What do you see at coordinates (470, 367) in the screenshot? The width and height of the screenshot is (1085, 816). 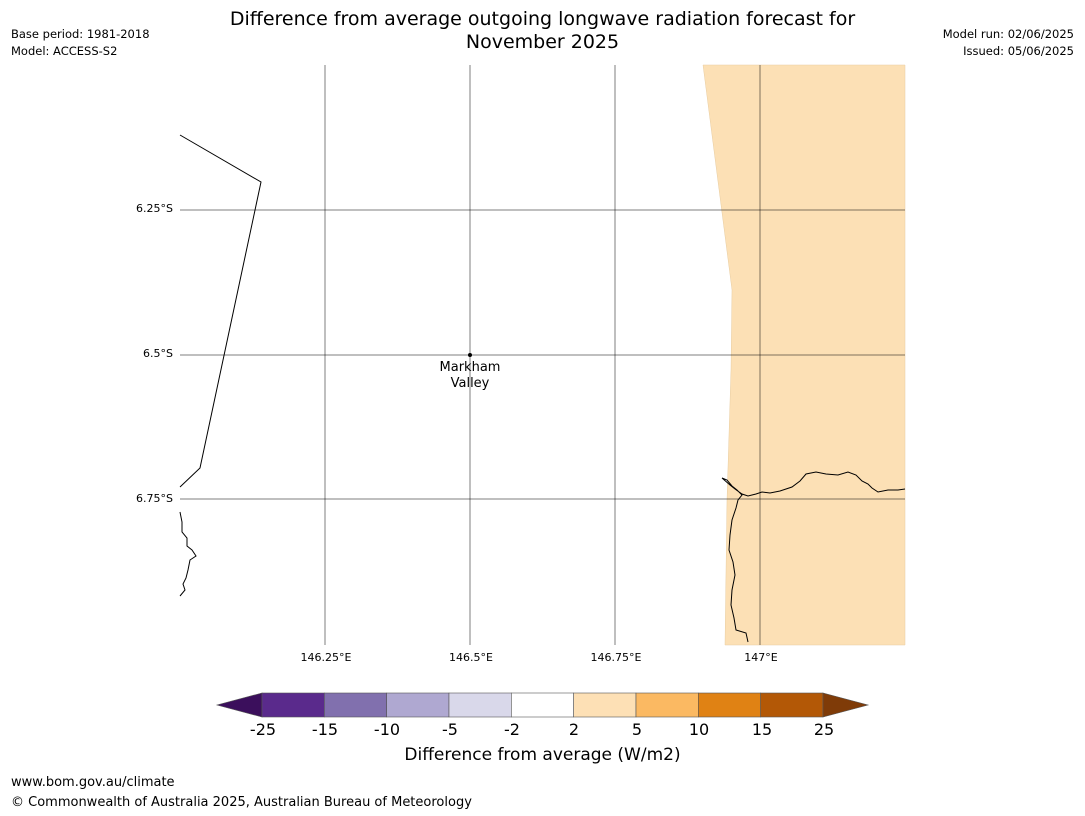 I see `place-name-line1: Markham` at bounding box center [470, 367].